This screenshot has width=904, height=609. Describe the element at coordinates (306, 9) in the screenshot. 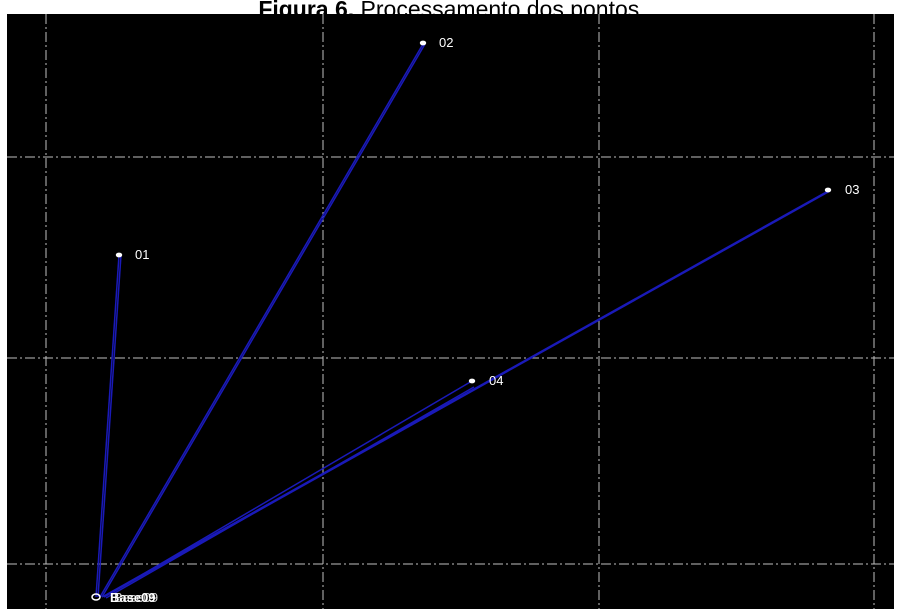

I see `figure-caption-prefix: Figura 6.` at that location.